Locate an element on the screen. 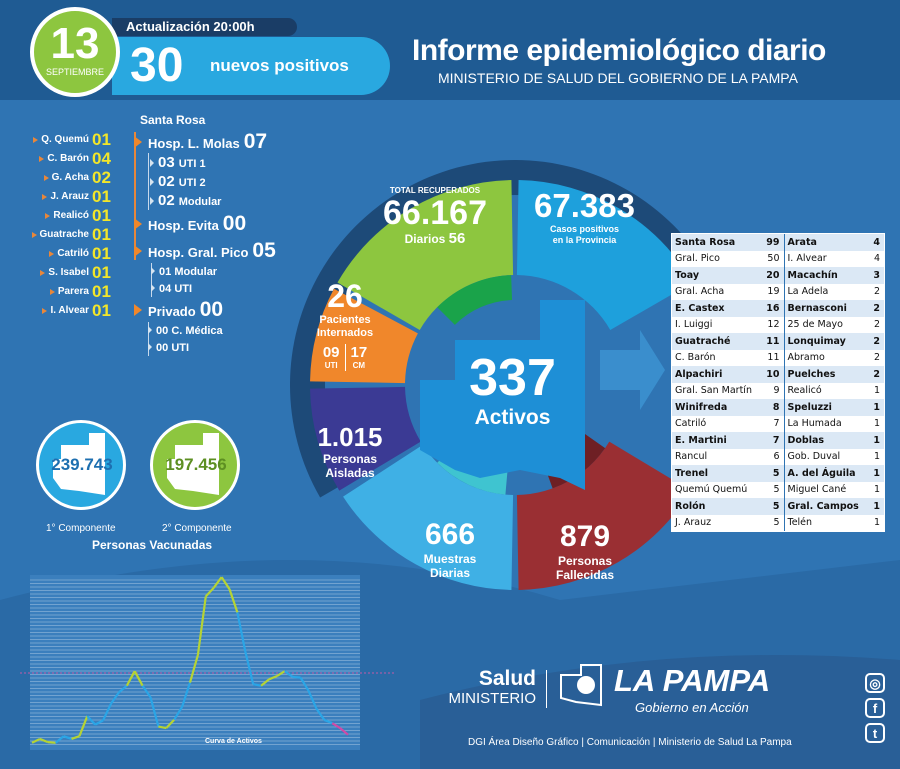  twitter-icon: t is located at coordinates (875, 733).